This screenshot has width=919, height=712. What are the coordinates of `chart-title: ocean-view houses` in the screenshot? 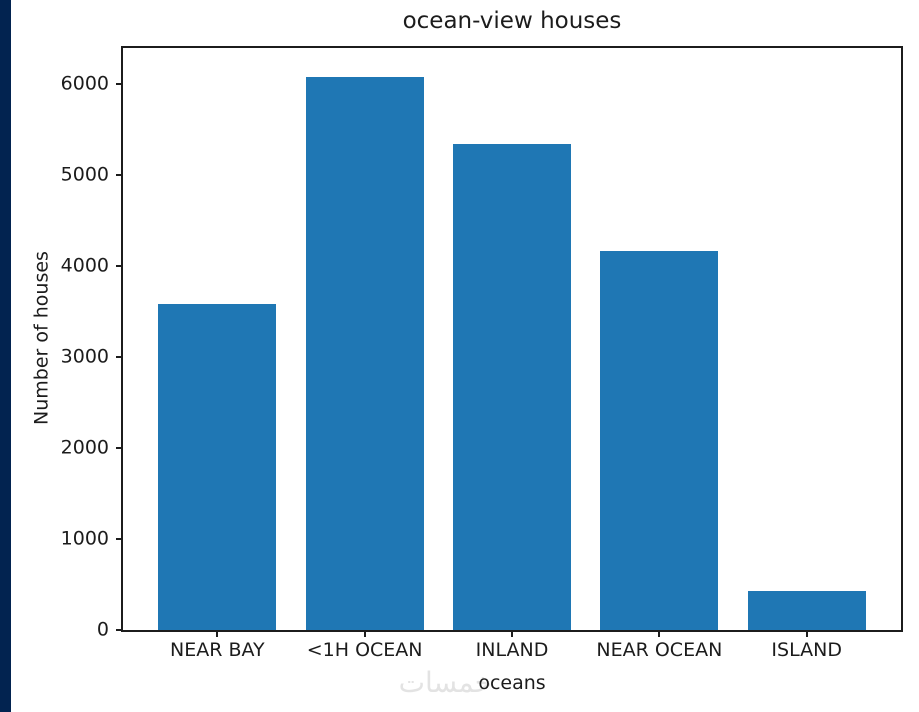 It's located at (512, 21).